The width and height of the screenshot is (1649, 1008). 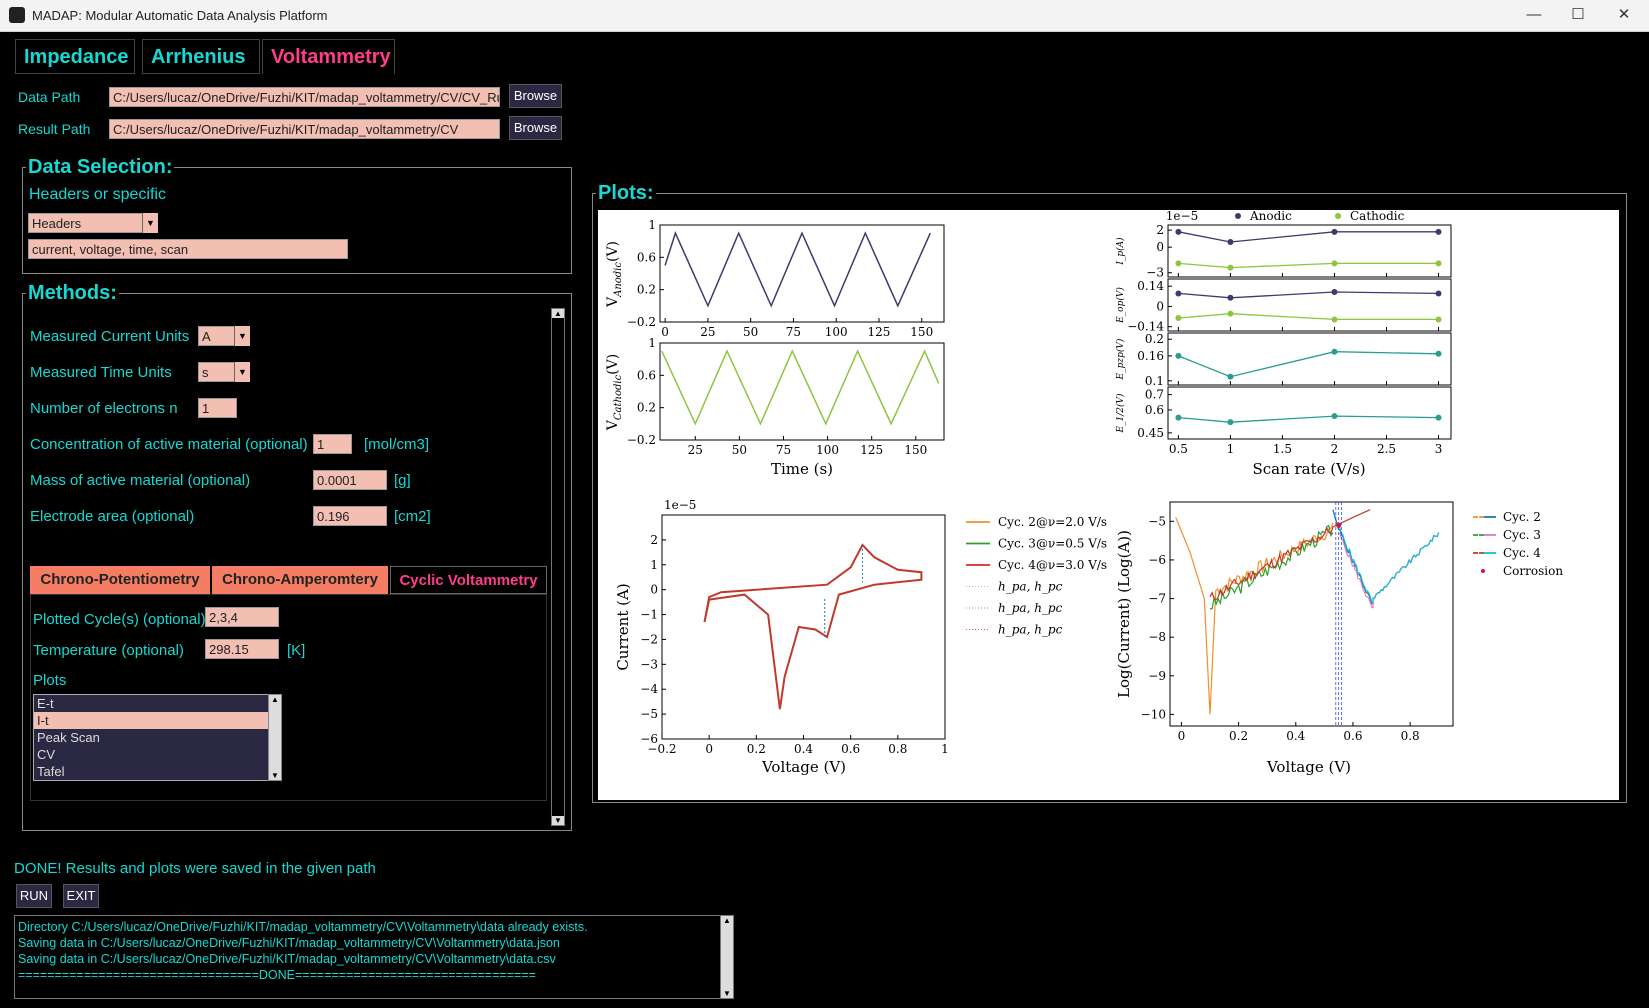 What do you see at coordinates (46, 754) in the screenshot?
I see `list-item: CV` at bounding box center [46, 754].